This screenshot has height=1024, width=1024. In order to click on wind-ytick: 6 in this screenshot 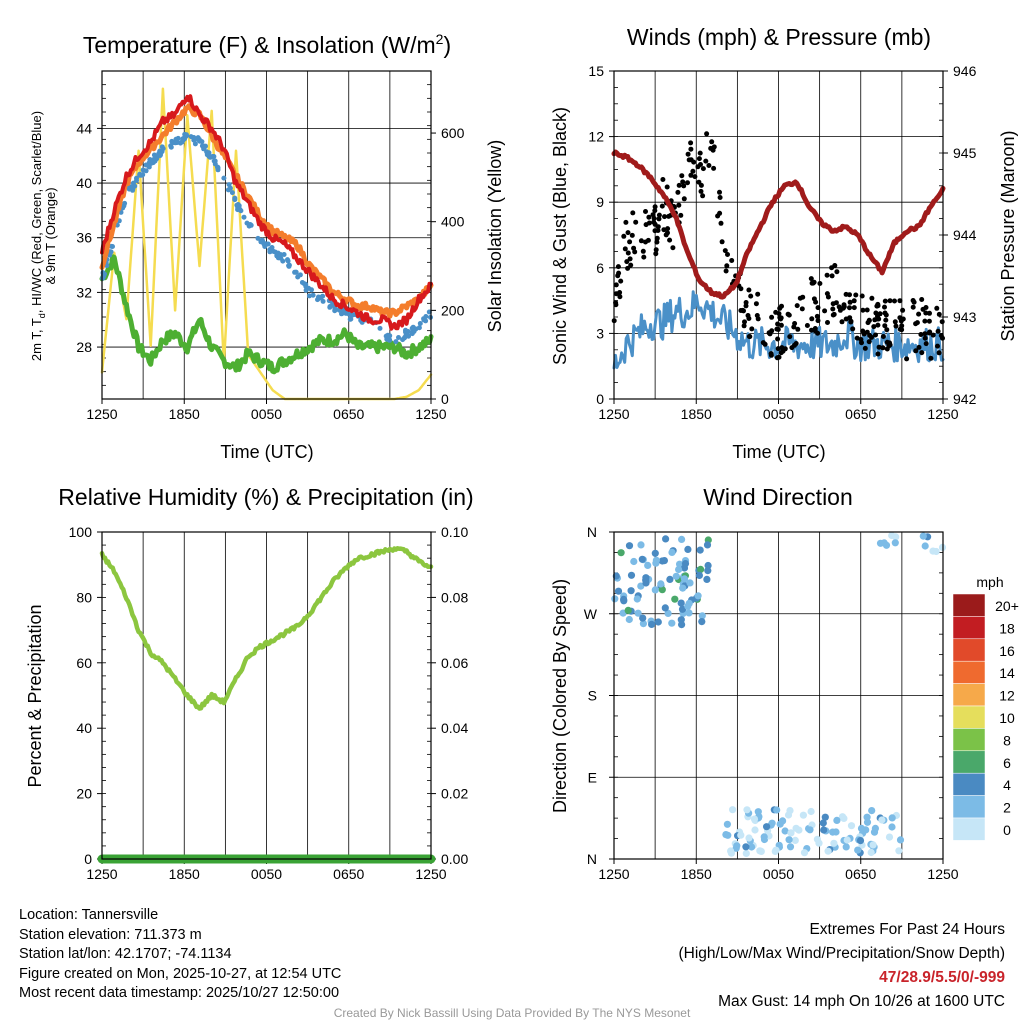, I will do `click(600, 268)`.